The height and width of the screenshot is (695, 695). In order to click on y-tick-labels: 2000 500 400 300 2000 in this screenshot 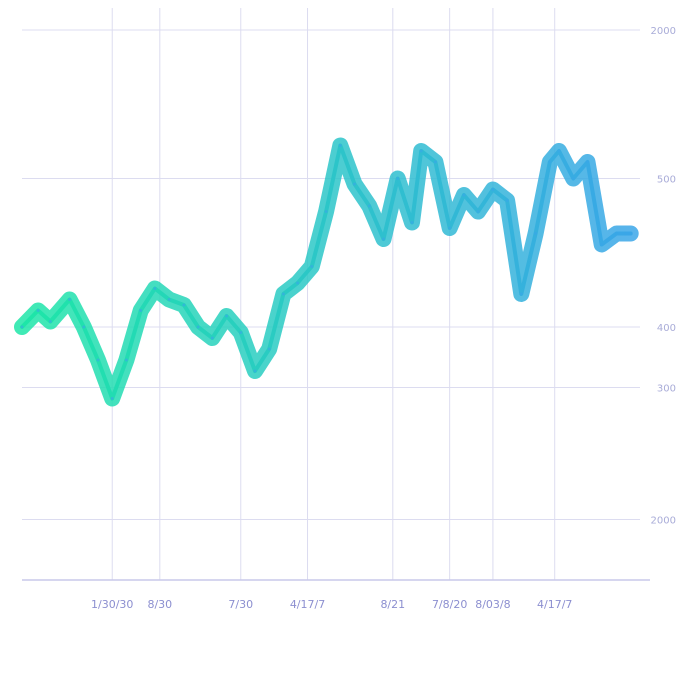, I will do `click(663, 276)`.